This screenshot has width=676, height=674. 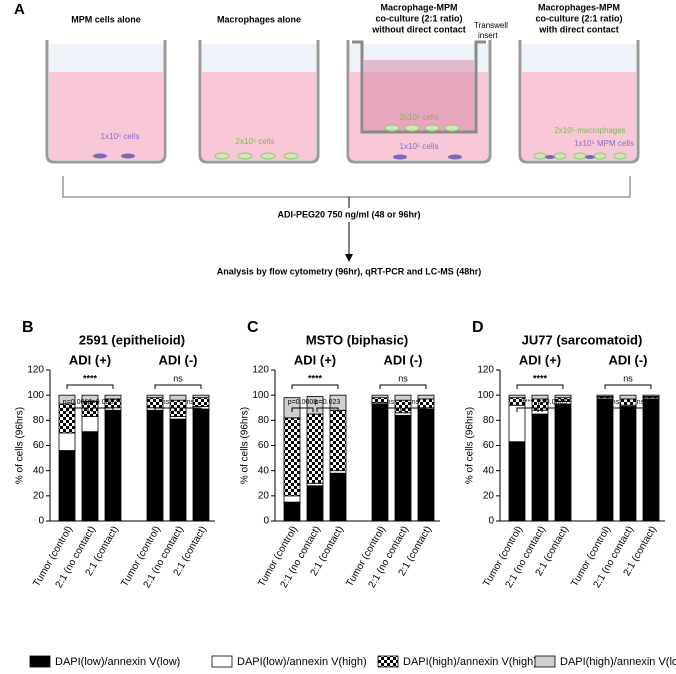 What do you see at coordinates (491, 25) in the screenshot?
I see `insert-label: Transwell` at bounding box center [491, 25].